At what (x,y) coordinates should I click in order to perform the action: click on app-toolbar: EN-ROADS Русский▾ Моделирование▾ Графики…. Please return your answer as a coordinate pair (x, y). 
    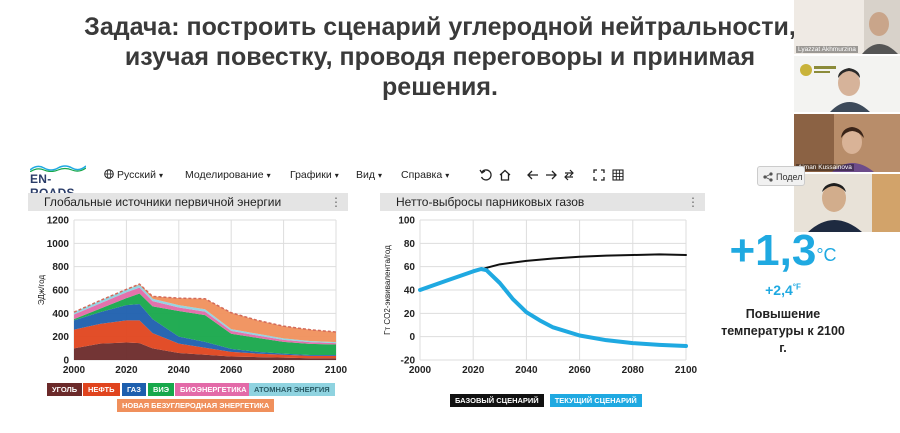
    Looking at the image, I should click on (348, 180).